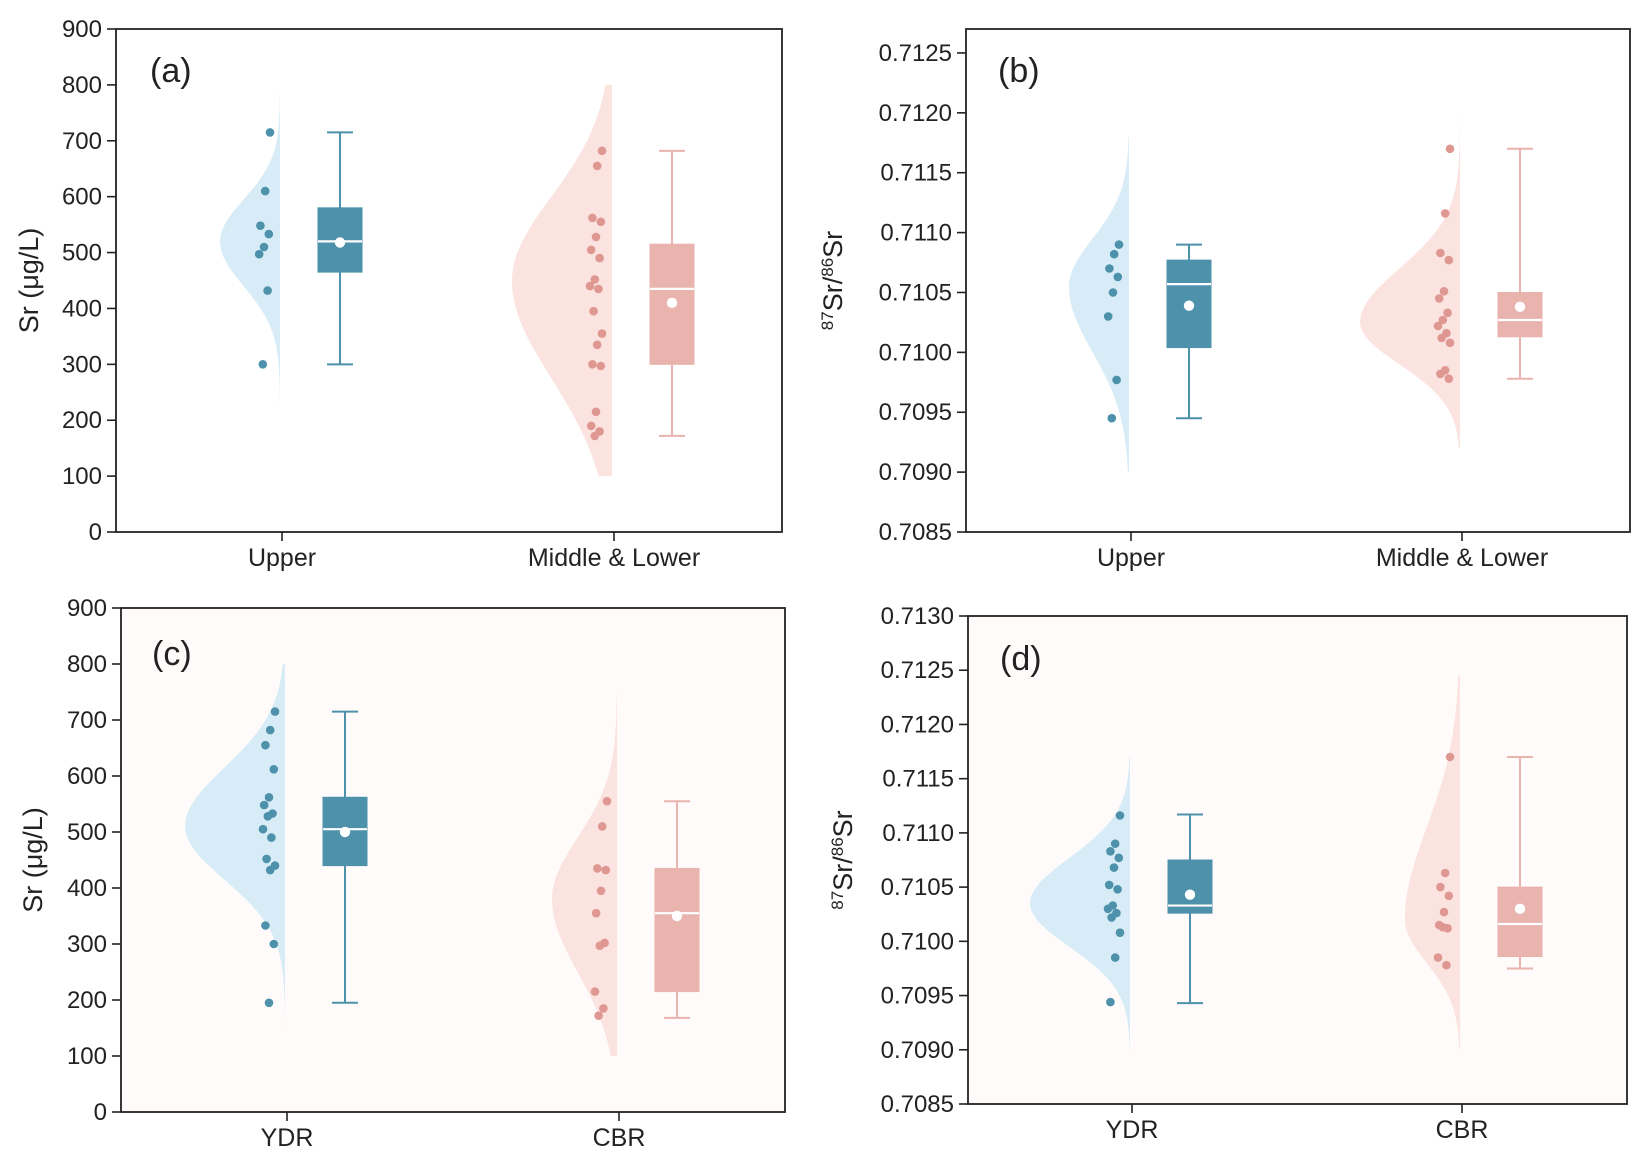 The height and width of the screenshot is (1152, 1641). Describe the element at coordinates (917, 887) in the screenshot. I see `y-tick-label: 0.7105` at that location.